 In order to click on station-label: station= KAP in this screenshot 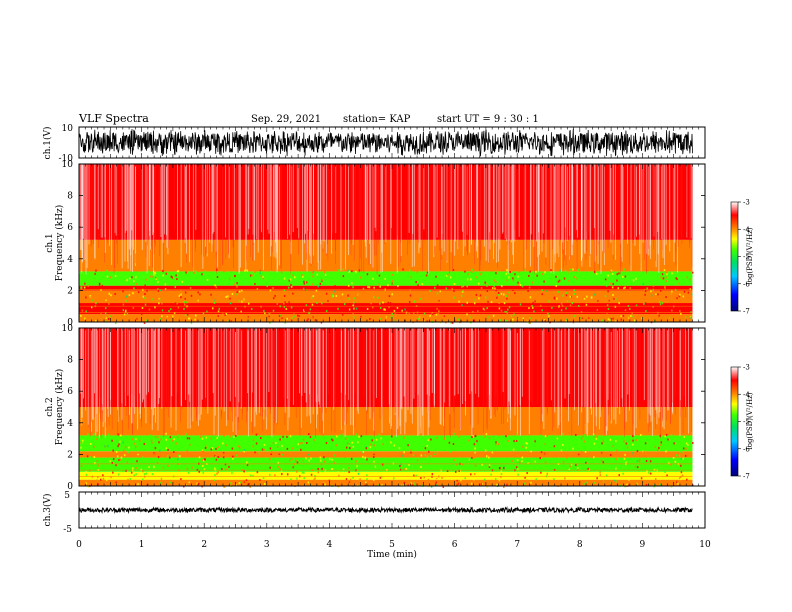, I will do `click(377, 119)`.